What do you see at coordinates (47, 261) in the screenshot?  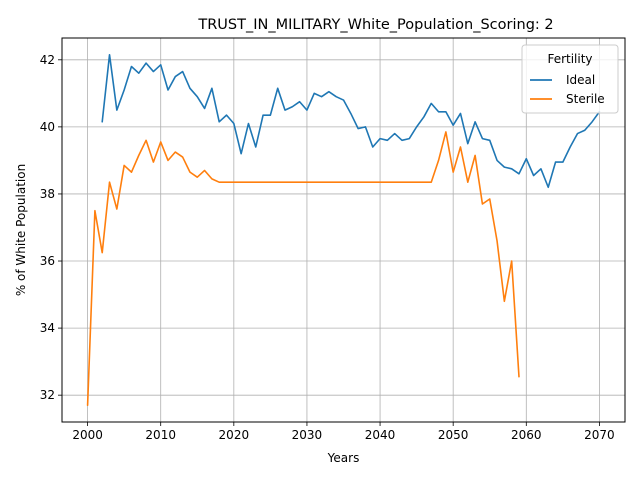 I see `y-tick-label: 36` at bounding box center [47, 261].